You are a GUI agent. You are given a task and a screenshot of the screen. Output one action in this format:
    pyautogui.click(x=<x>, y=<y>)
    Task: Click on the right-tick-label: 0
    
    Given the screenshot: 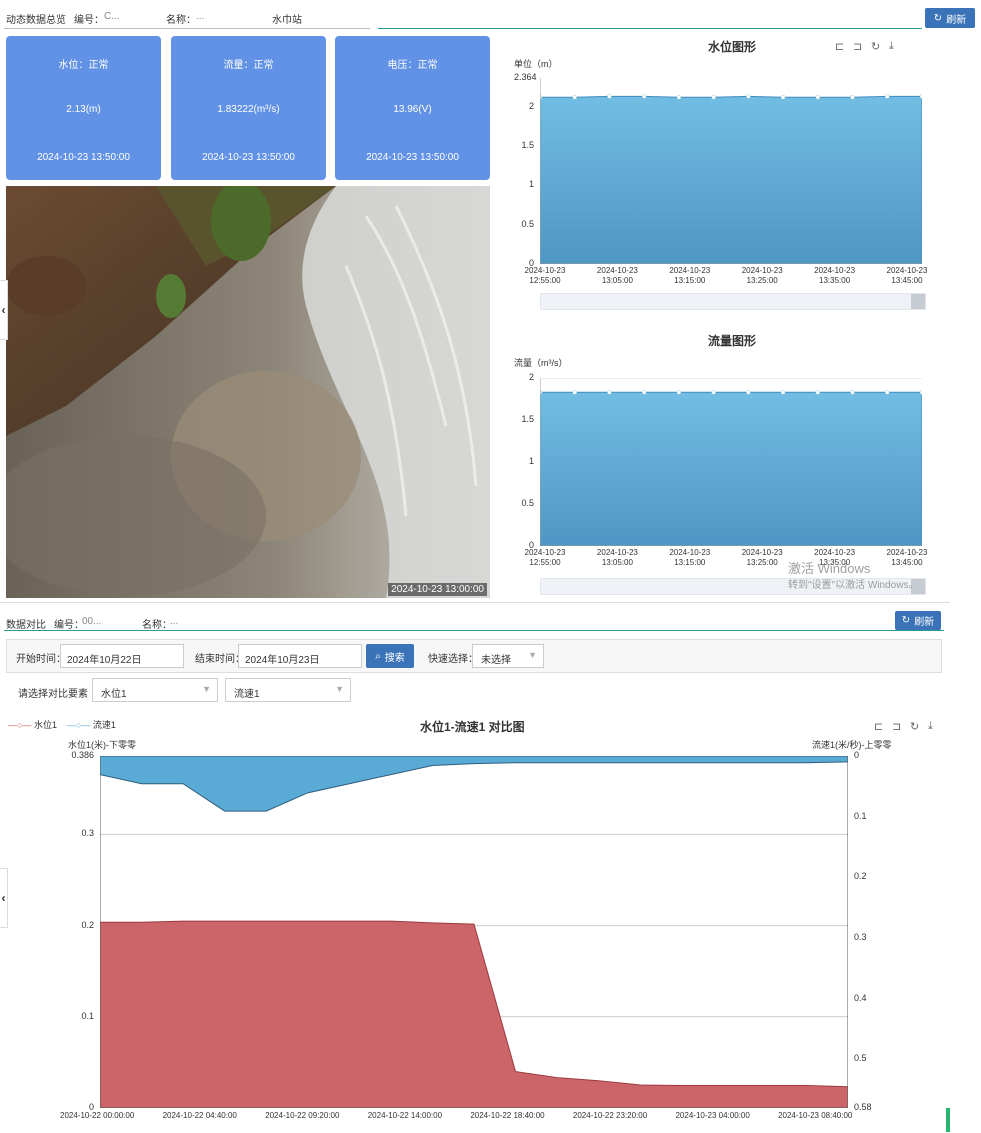 What is the action you would take?
    pyautogui.click(x=857, y=755)
    